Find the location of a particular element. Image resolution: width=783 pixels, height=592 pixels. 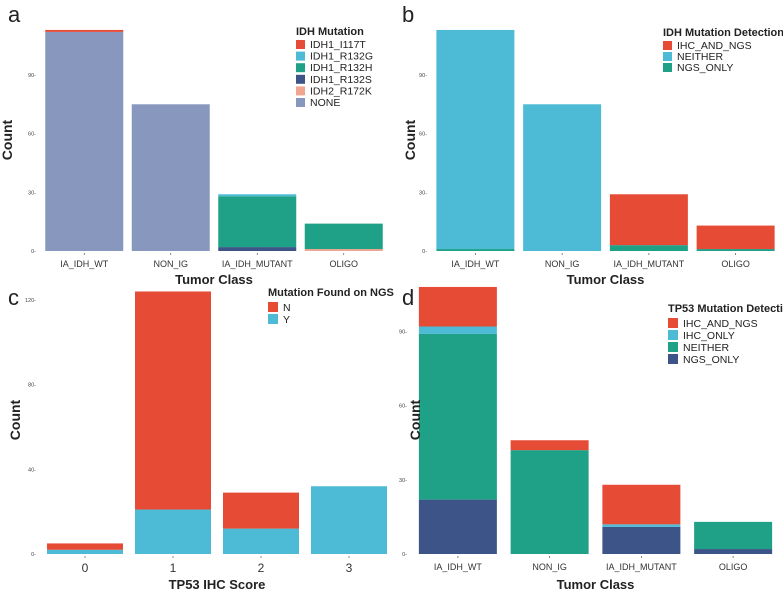

legend-label: IDH1_R132G is located at coordinates (341, 57).